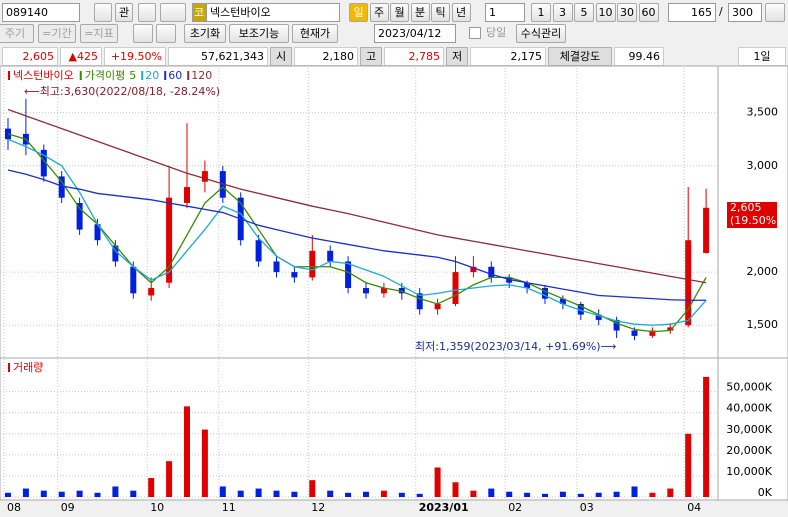  I want to click on interval-button: 5, so click(584, 12).